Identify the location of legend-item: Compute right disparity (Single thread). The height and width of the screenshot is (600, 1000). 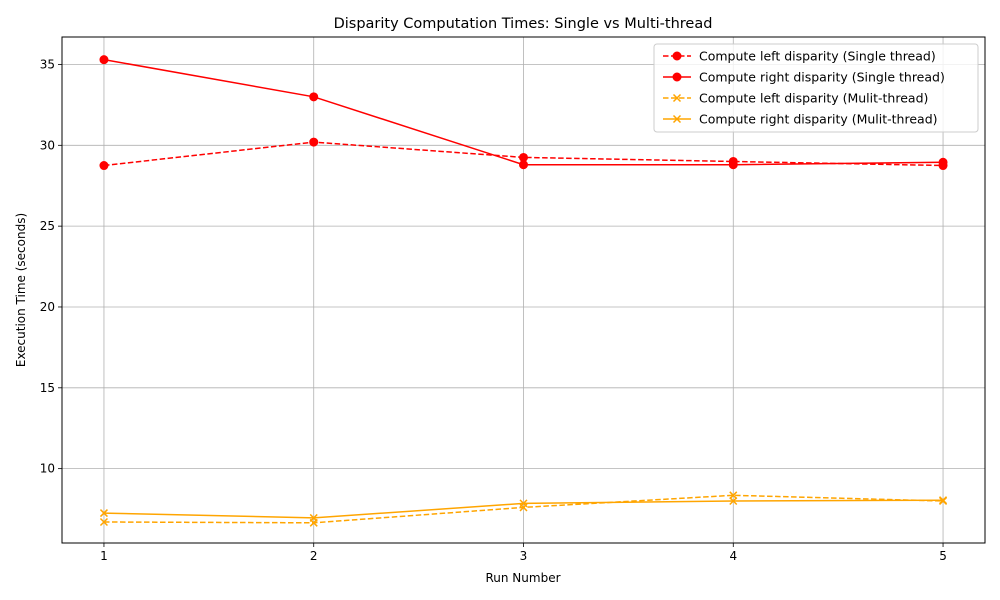
(804, 77).